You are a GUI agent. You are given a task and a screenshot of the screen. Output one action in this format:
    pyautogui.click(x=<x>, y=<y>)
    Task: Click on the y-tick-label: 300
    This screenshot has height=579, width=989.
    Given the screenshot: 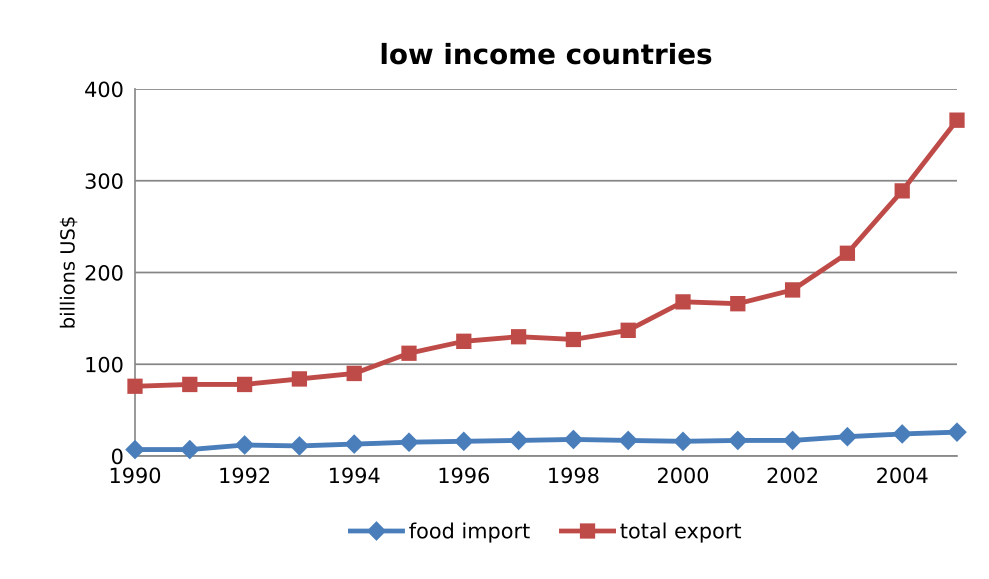 What is the action you would take?
    pyautogui.click(x=104, y=181)
    